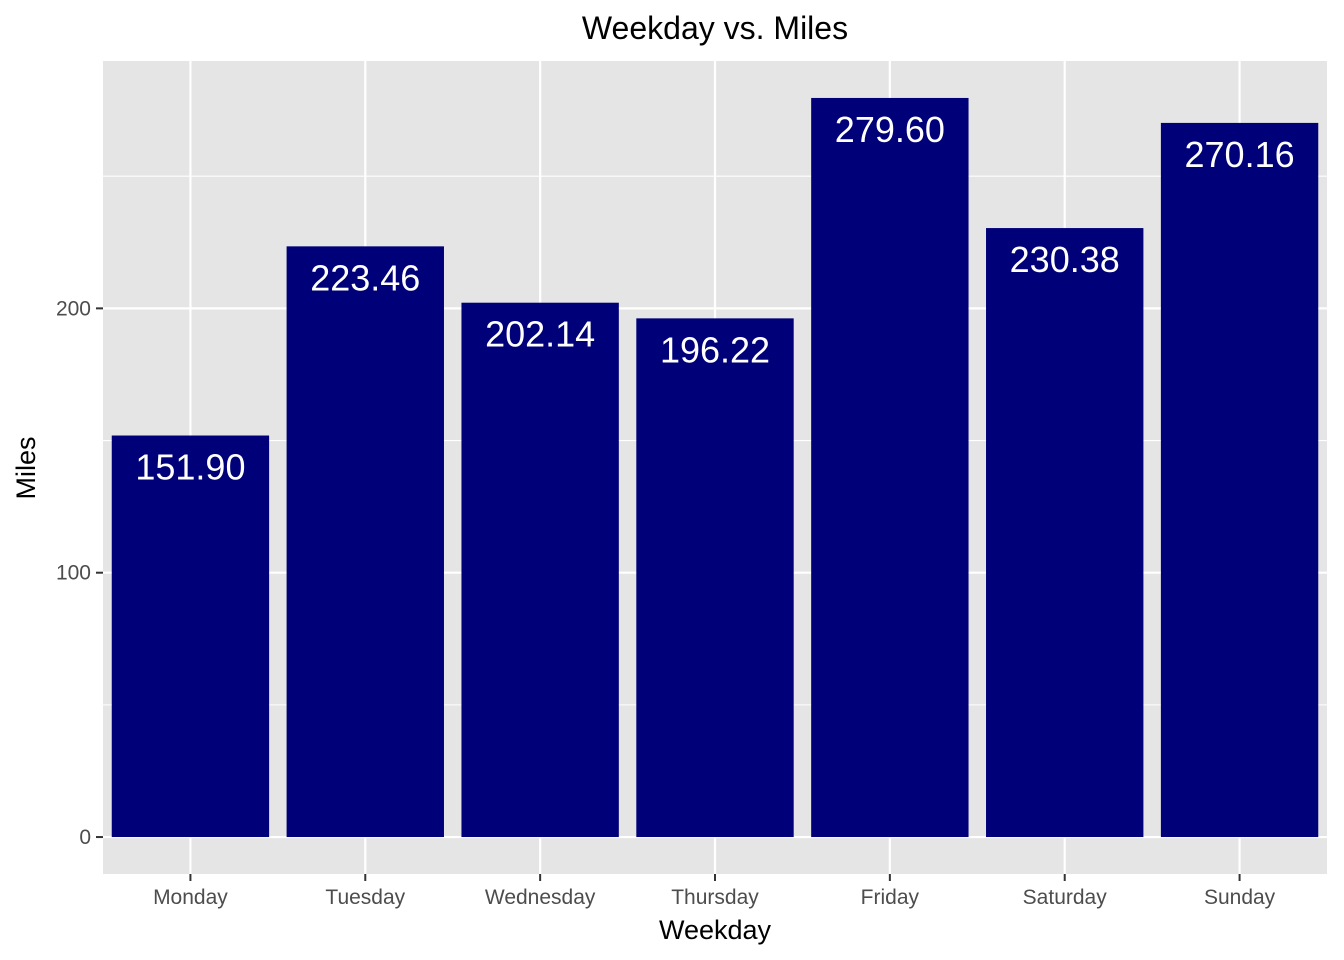 The image size is (1344, 960). I want to click on x-tick-label: Sunday, so click(1240, 897).